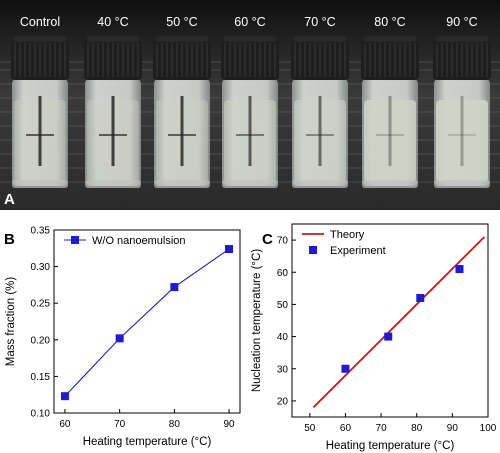 The image size is (500, 453). Describe the element at coordinates (112, 22) in the screenshot. I see `vial-label: 40 °C` at that location.